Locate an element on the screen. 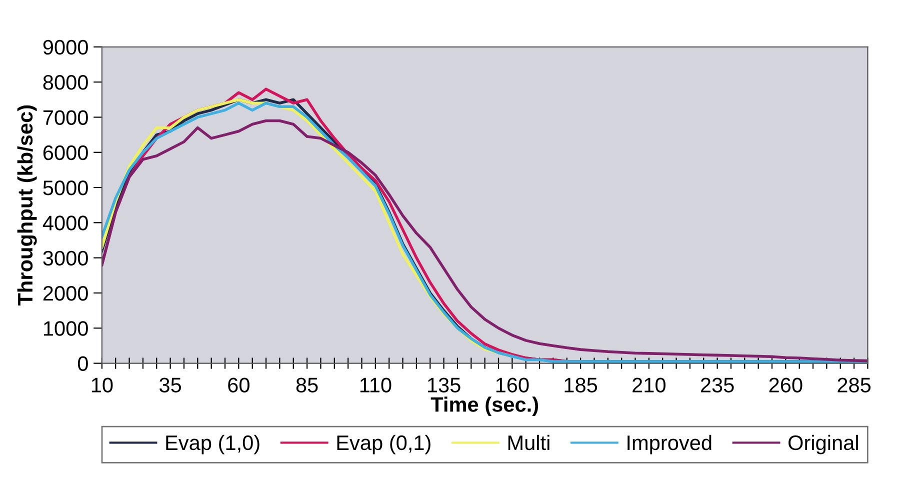 This screenshot has width=902, height=499. y-tick-label: 9000 is located at coordinates (65, 47).